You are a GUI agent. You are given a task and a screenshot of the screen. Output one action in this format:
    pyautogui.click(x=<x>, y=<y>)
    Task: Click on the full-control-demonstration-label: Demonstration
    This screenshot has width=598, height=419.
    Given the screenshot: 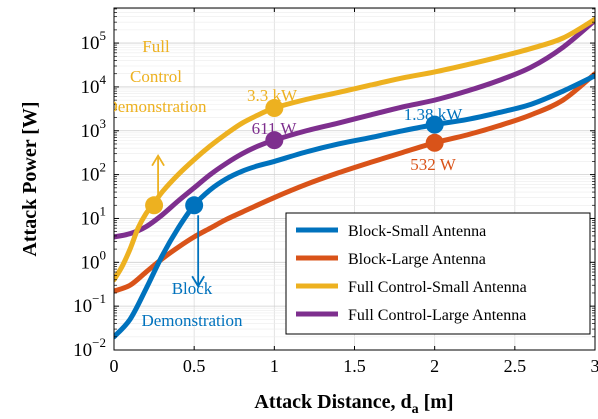 What is the action you would take?
    pyautogui.click(x=156, y=106)
    